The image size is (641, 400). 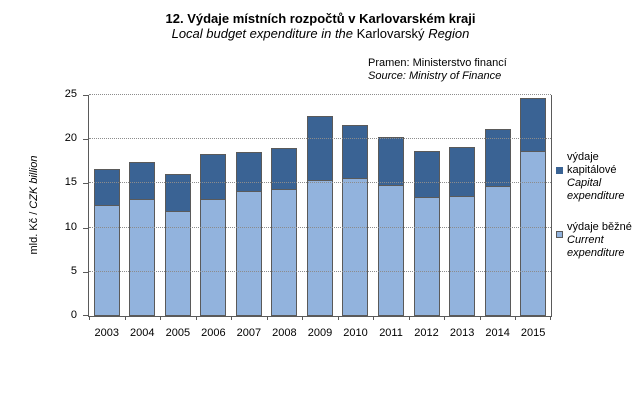 I want to click on x-axis-label-2010: 2010, so click(x=355, y=333).